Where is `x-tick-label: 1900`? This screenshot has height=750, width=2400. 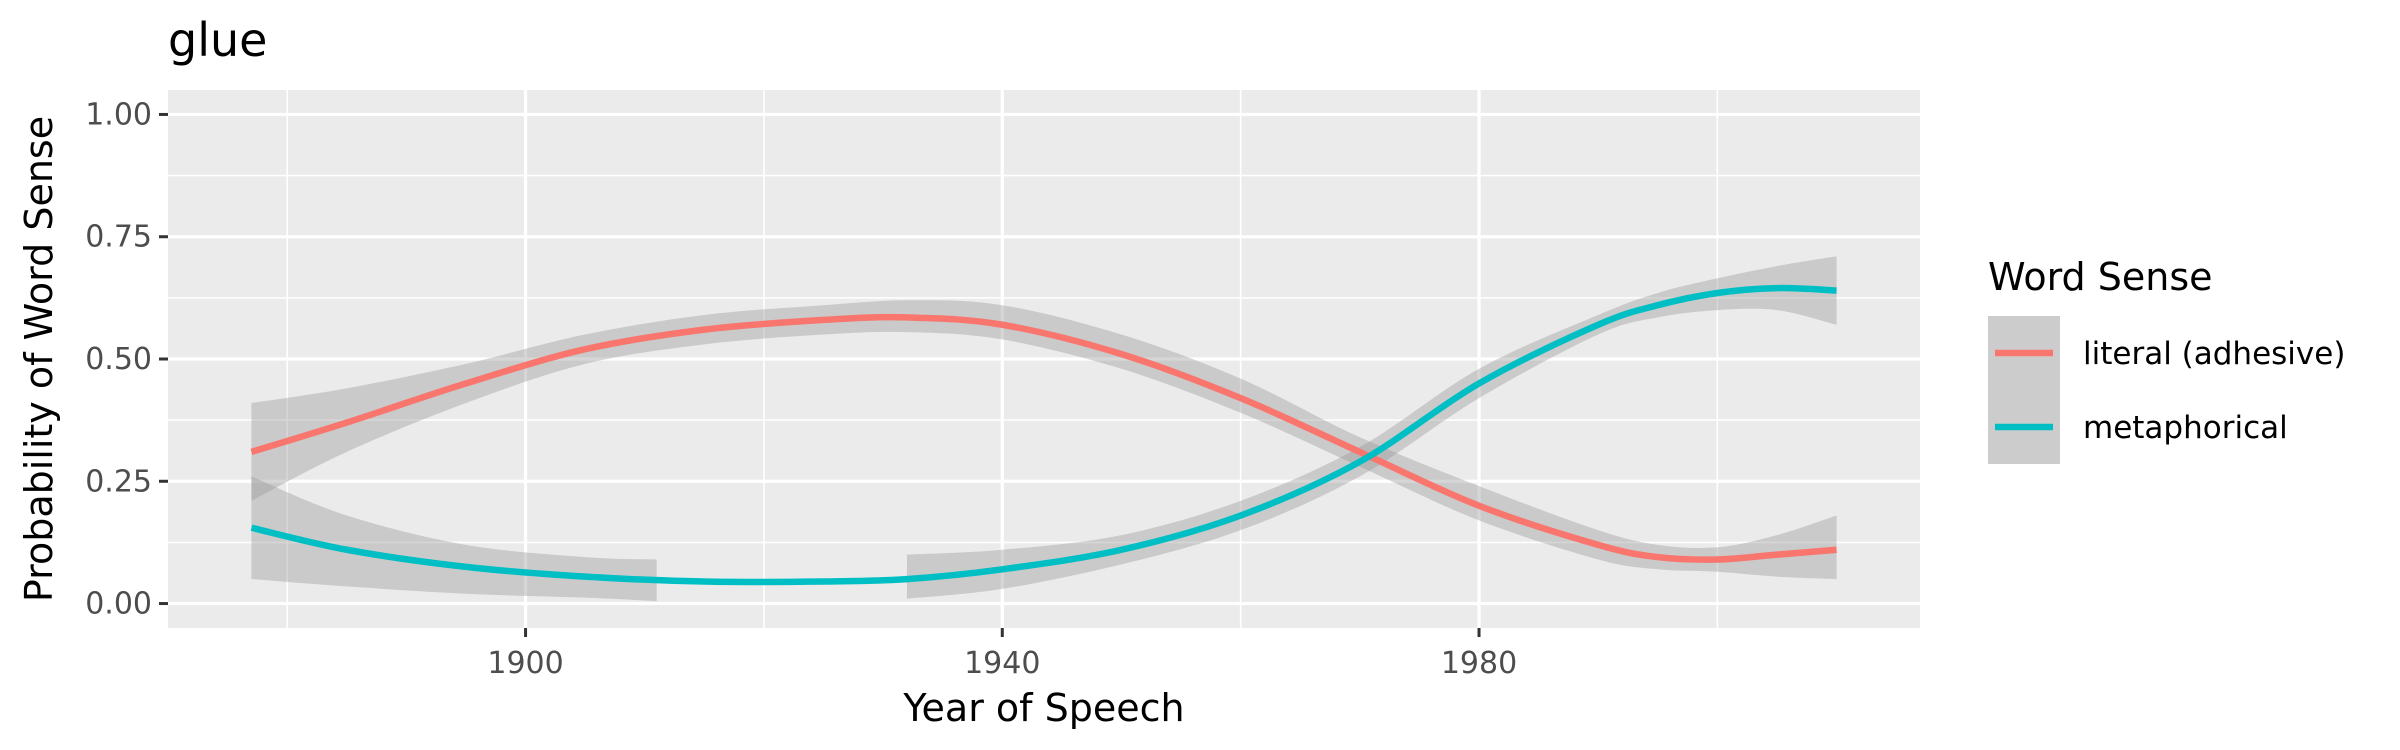 x-tick-label: 1900 is located at coordinates (525, 663).